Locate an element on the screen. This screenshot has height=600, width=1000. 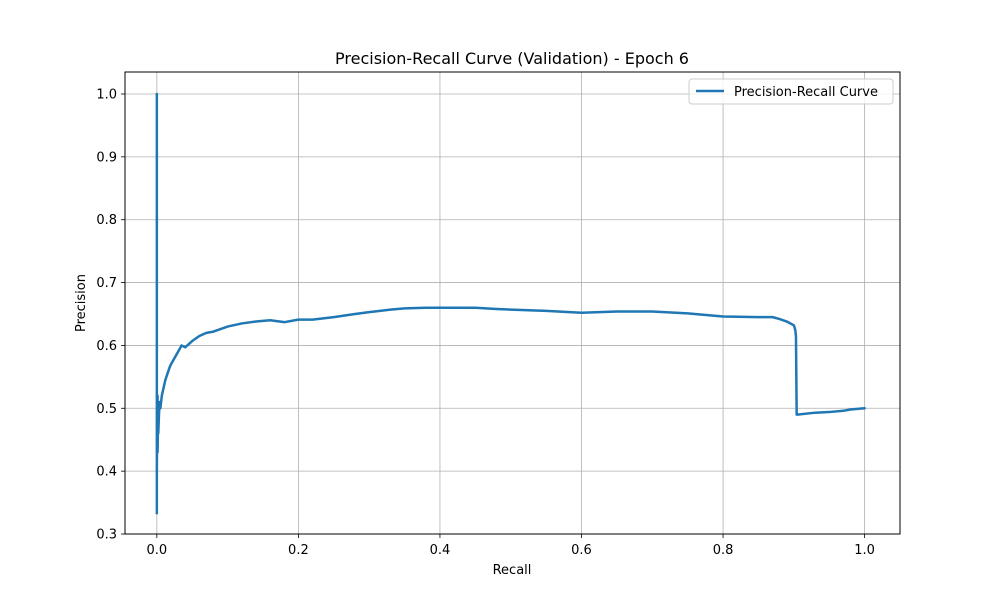
x-axis-label: Recall is located at coordinates (512, 570).